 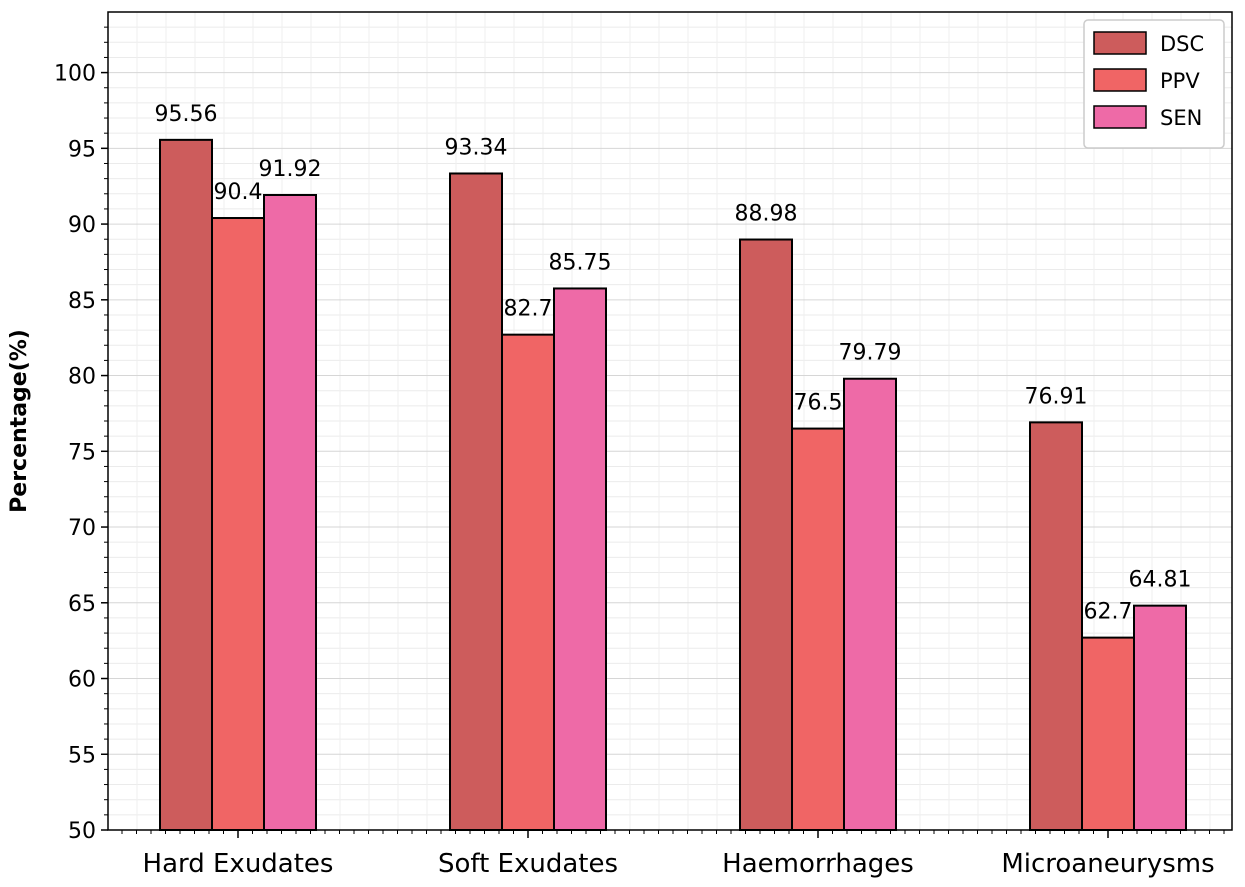 What do you see at coordinates (580, 559) in the screenshot?
I see `bar-sen-soft-exudates` at bounding box center [580, 559].